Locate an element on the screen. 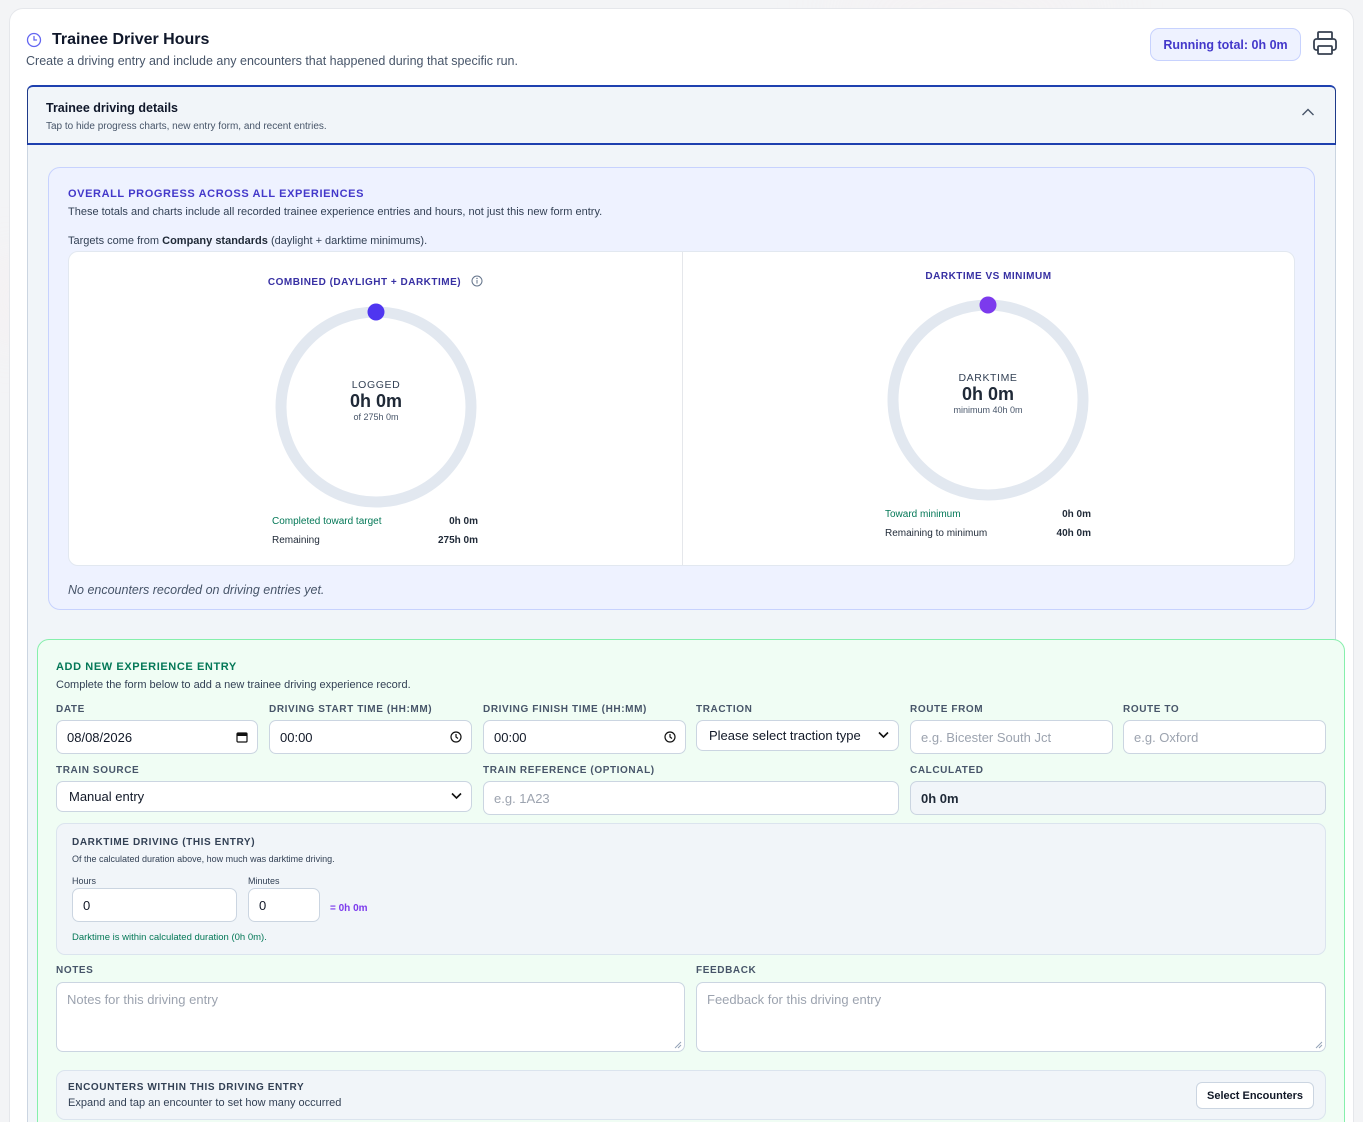 This screenshot has height=1122, width=1363. remaining-minimum-stat: Remaining to minimum 40h 0m is located at coordinates (988, 533).